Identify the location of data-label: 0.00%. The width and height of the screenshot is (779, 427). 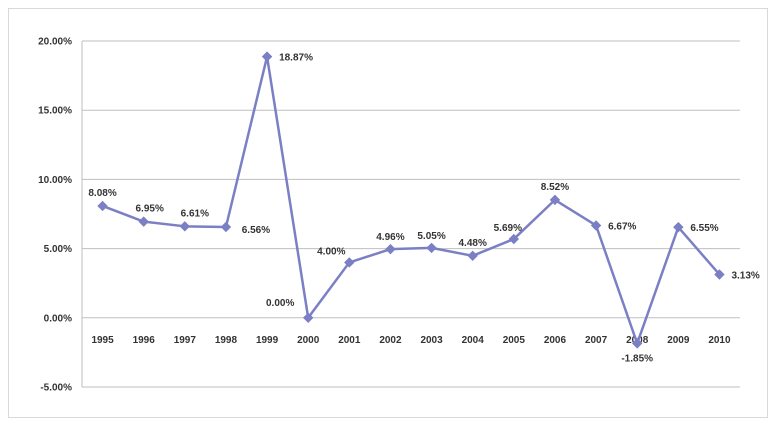
(280, 303).